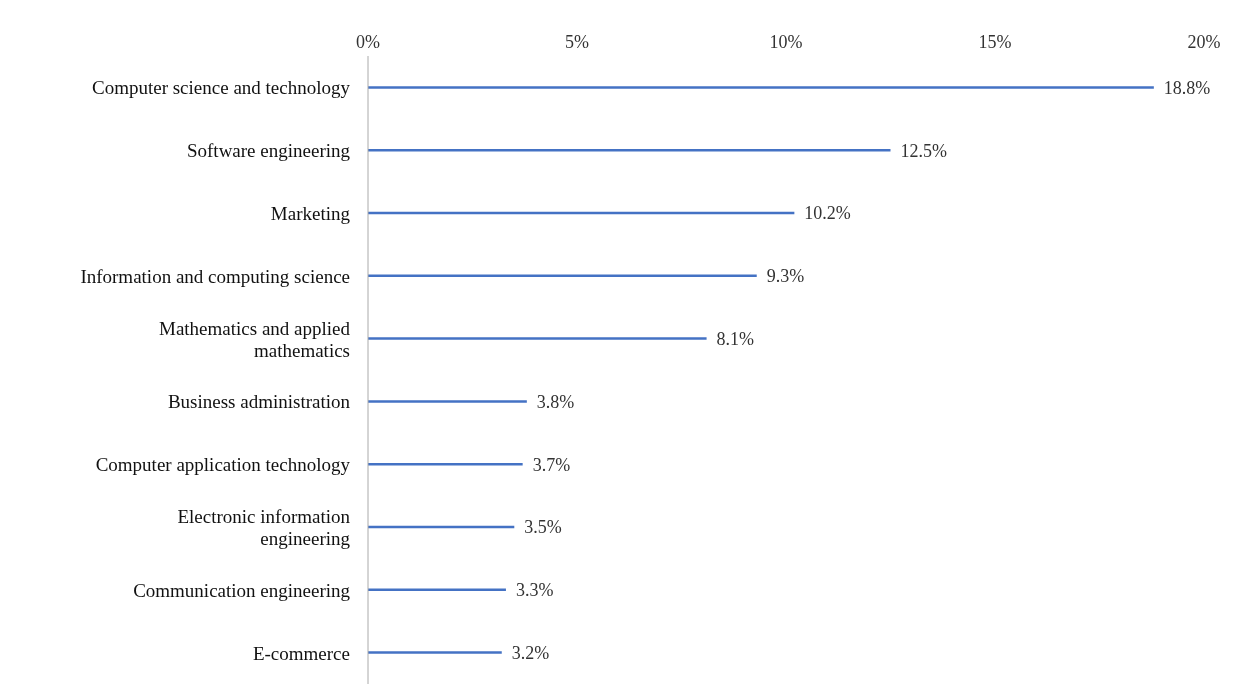 The image size is (1242, 692). I want to click on x-tick-label: 20%, so click(1204, 42).